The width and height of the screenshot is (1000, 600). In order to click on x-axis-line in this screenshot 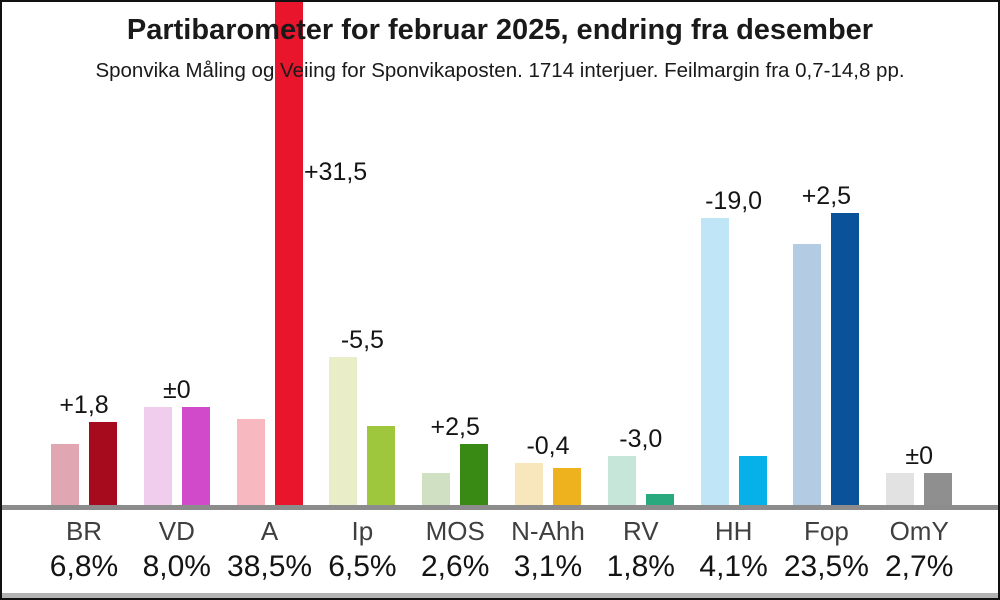, I will do `click(500, 507)`.